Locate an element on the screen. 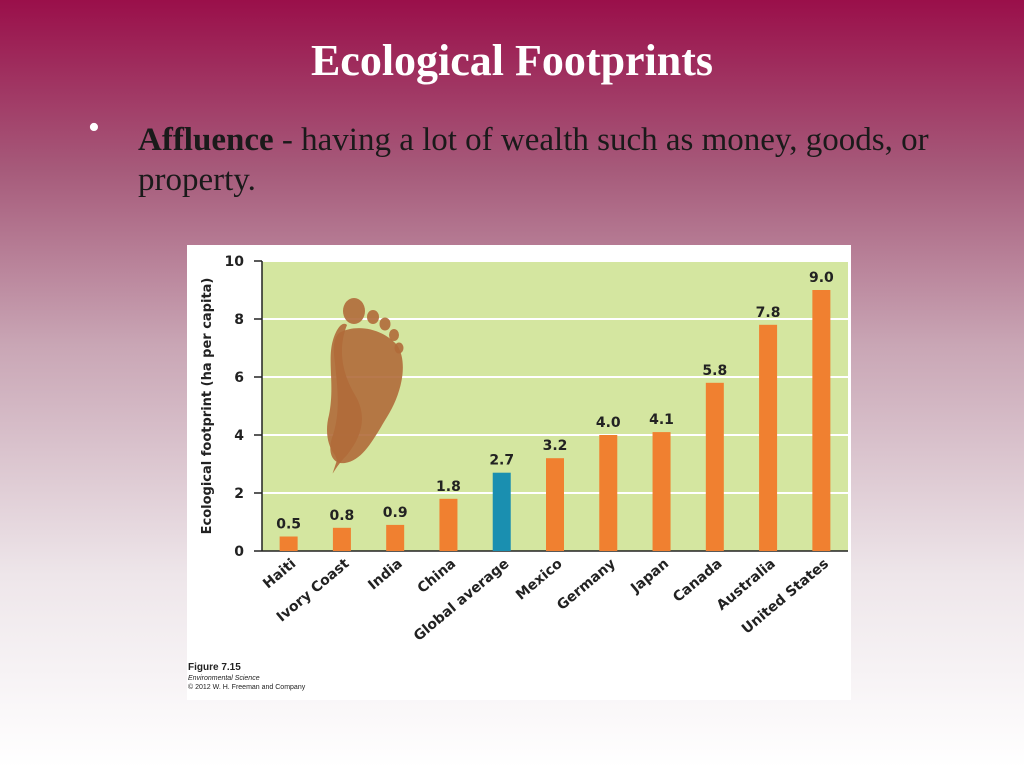  bar-value-label: 9.0 is located at coordinates (821, 278).